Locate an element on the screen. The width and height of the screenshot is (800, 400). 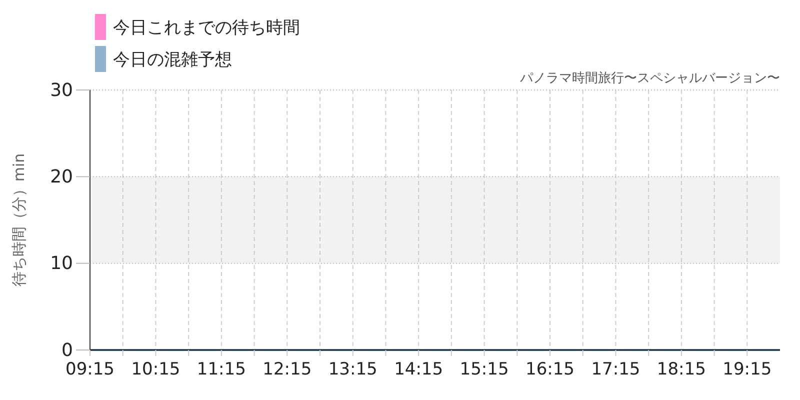
x-tick-label: 12:15 is located at coordinates (287, 369).